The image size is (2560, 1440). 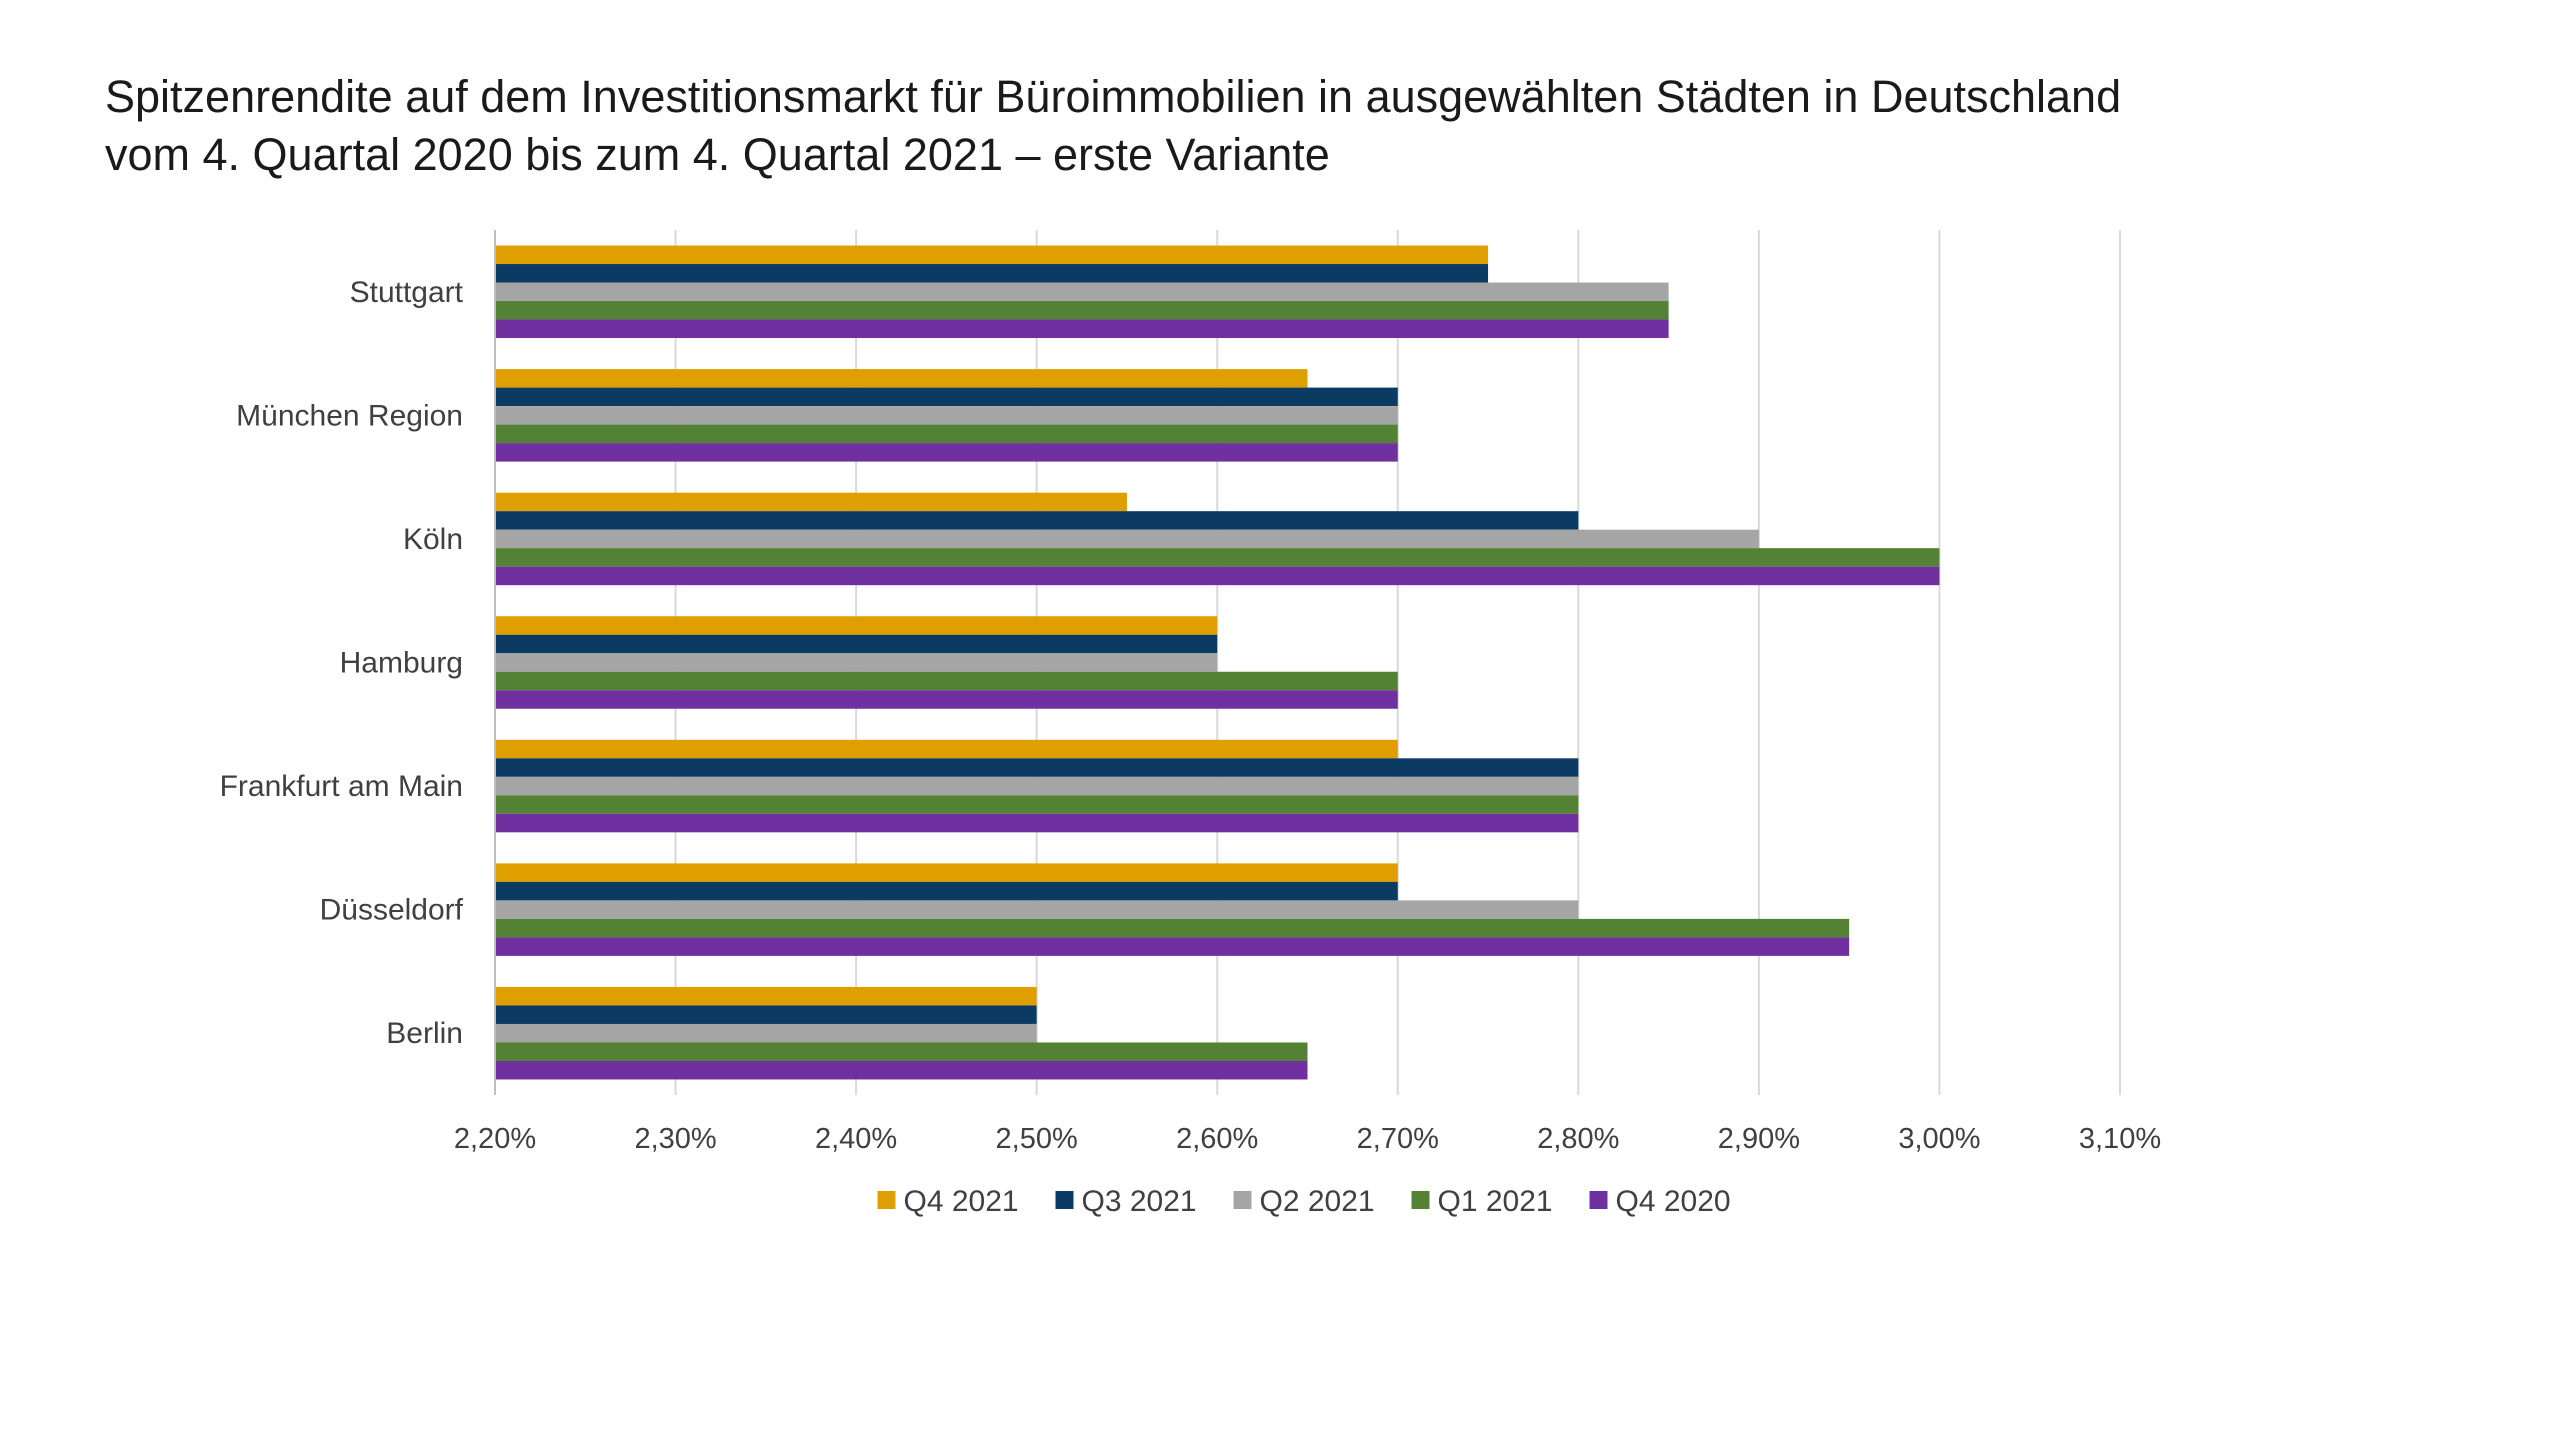 What do you see at coordinates (856, 1139) in the screenshot?
I see `x-tick-label: 2,40%` at bounding box center [856, 1139].